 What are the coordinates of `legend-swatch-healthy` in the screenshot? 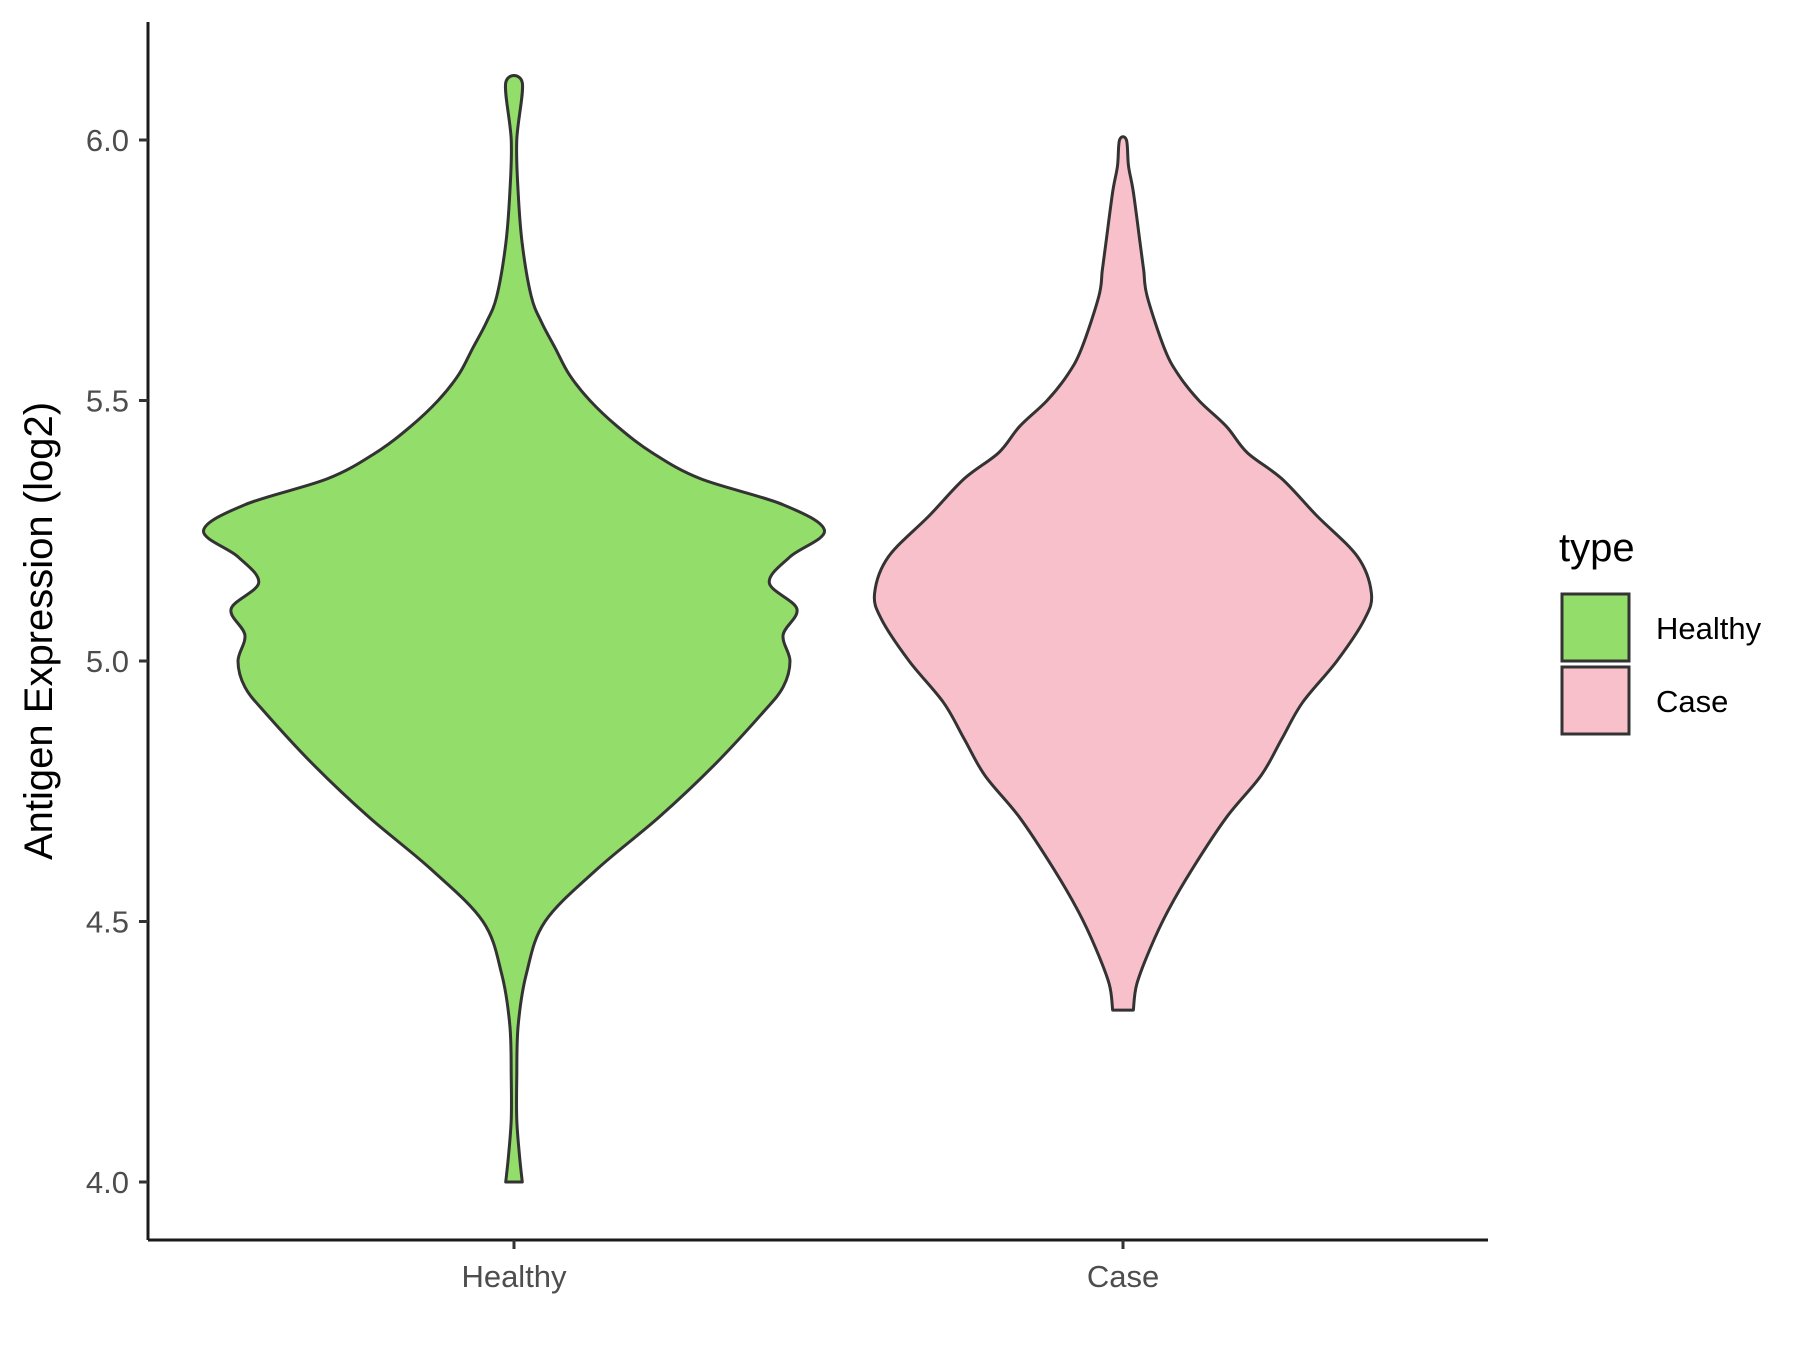 It's located at (1595, 627).